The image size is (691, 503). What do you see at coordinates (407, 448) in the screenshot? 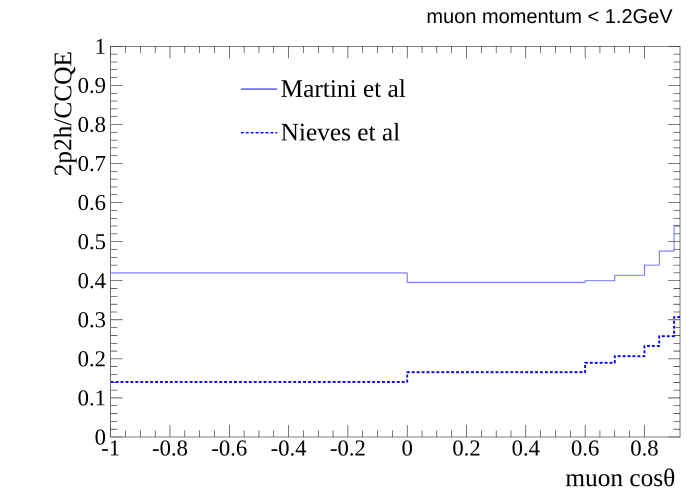
I see `x-tick-label: 0` at bounding box center [407, 448].